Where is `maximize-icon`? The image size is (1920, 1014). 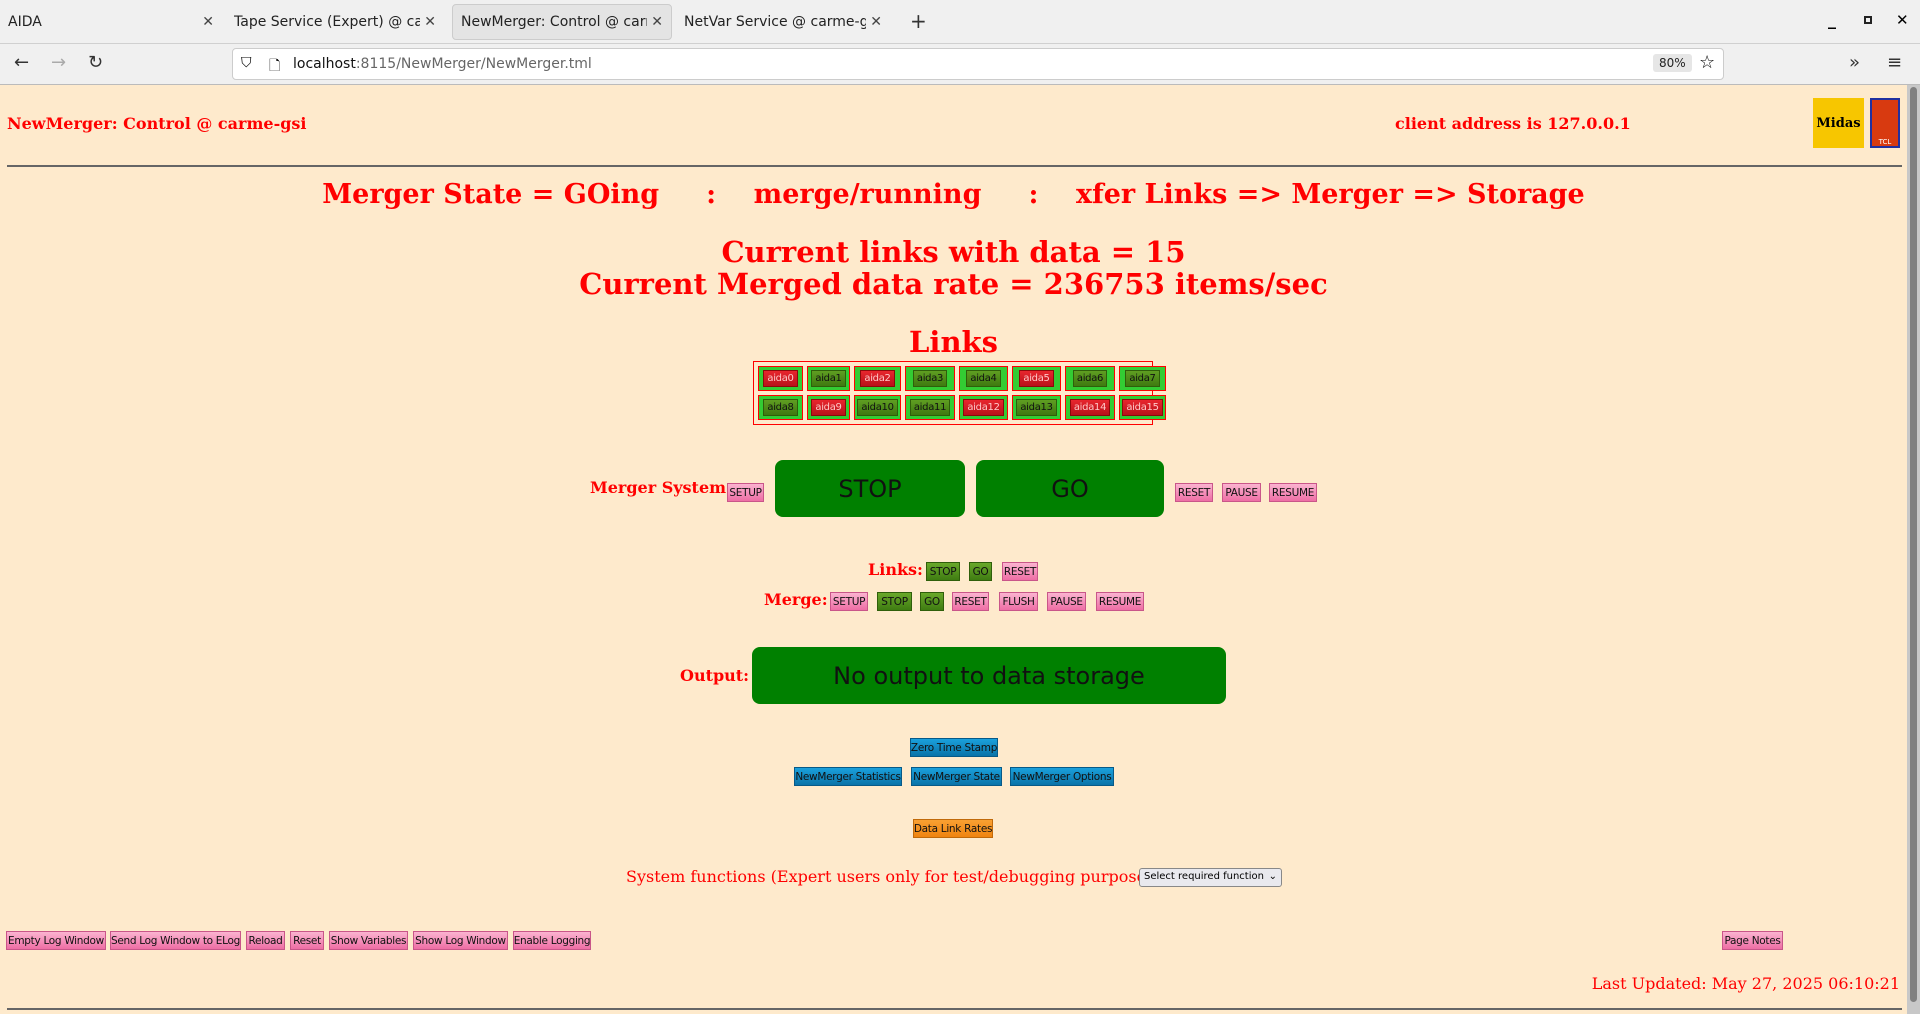
maximize-icon is located at coordinates (1868, 20).